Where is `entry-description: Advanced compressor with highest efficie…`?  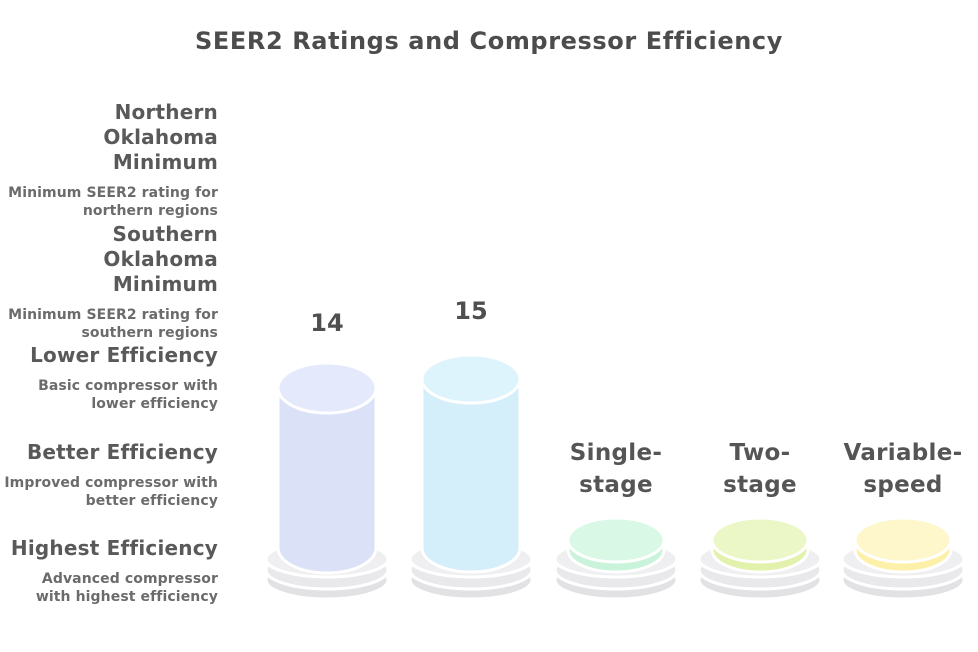
entry-description: Advanced compressor with highest efficie… is located at coordinates (126, 588).